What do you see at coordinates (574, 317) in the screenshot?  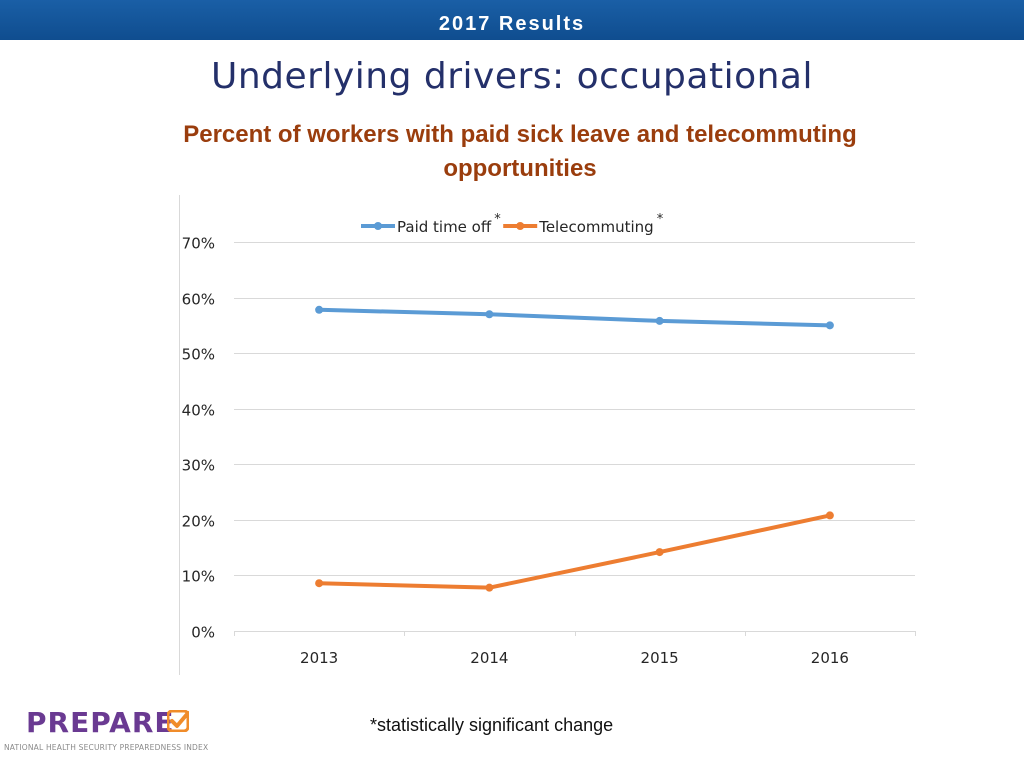 I see `series-line-paid-time-off` at bounding box center [574, 317].